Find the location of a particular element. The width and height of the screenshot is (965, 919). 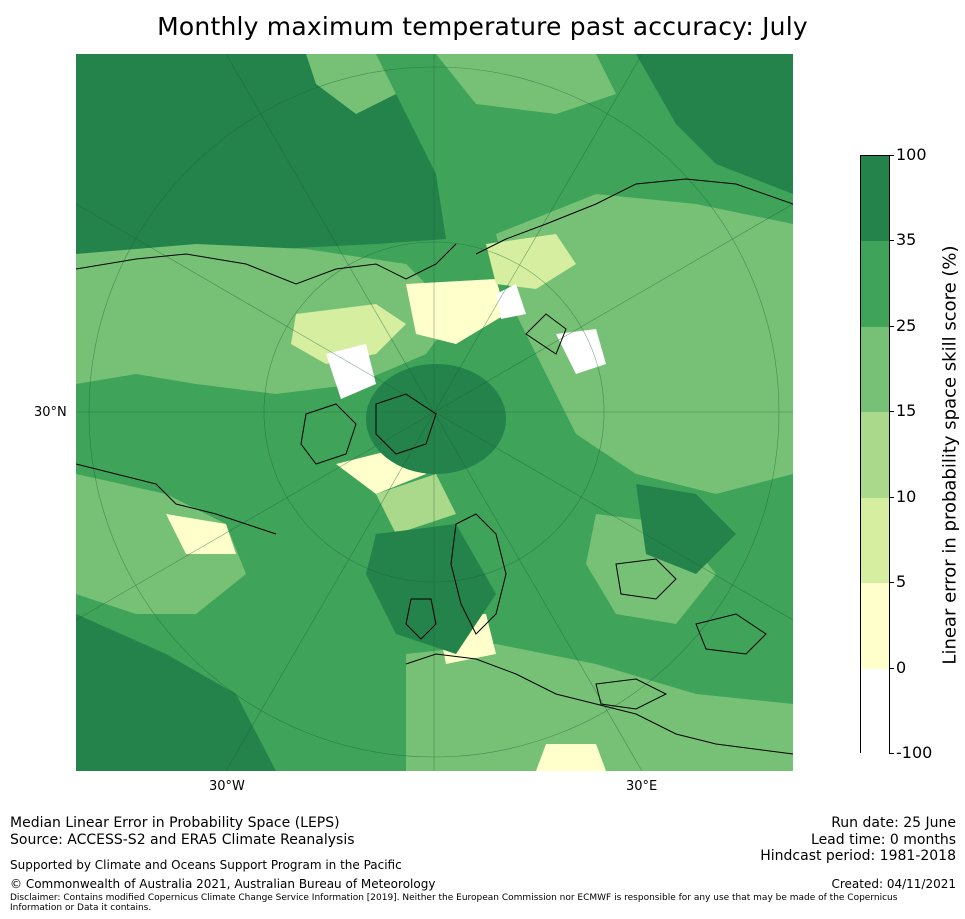

footer-lead-time: Lead time: 0 months is located at coordinates (883, 840).